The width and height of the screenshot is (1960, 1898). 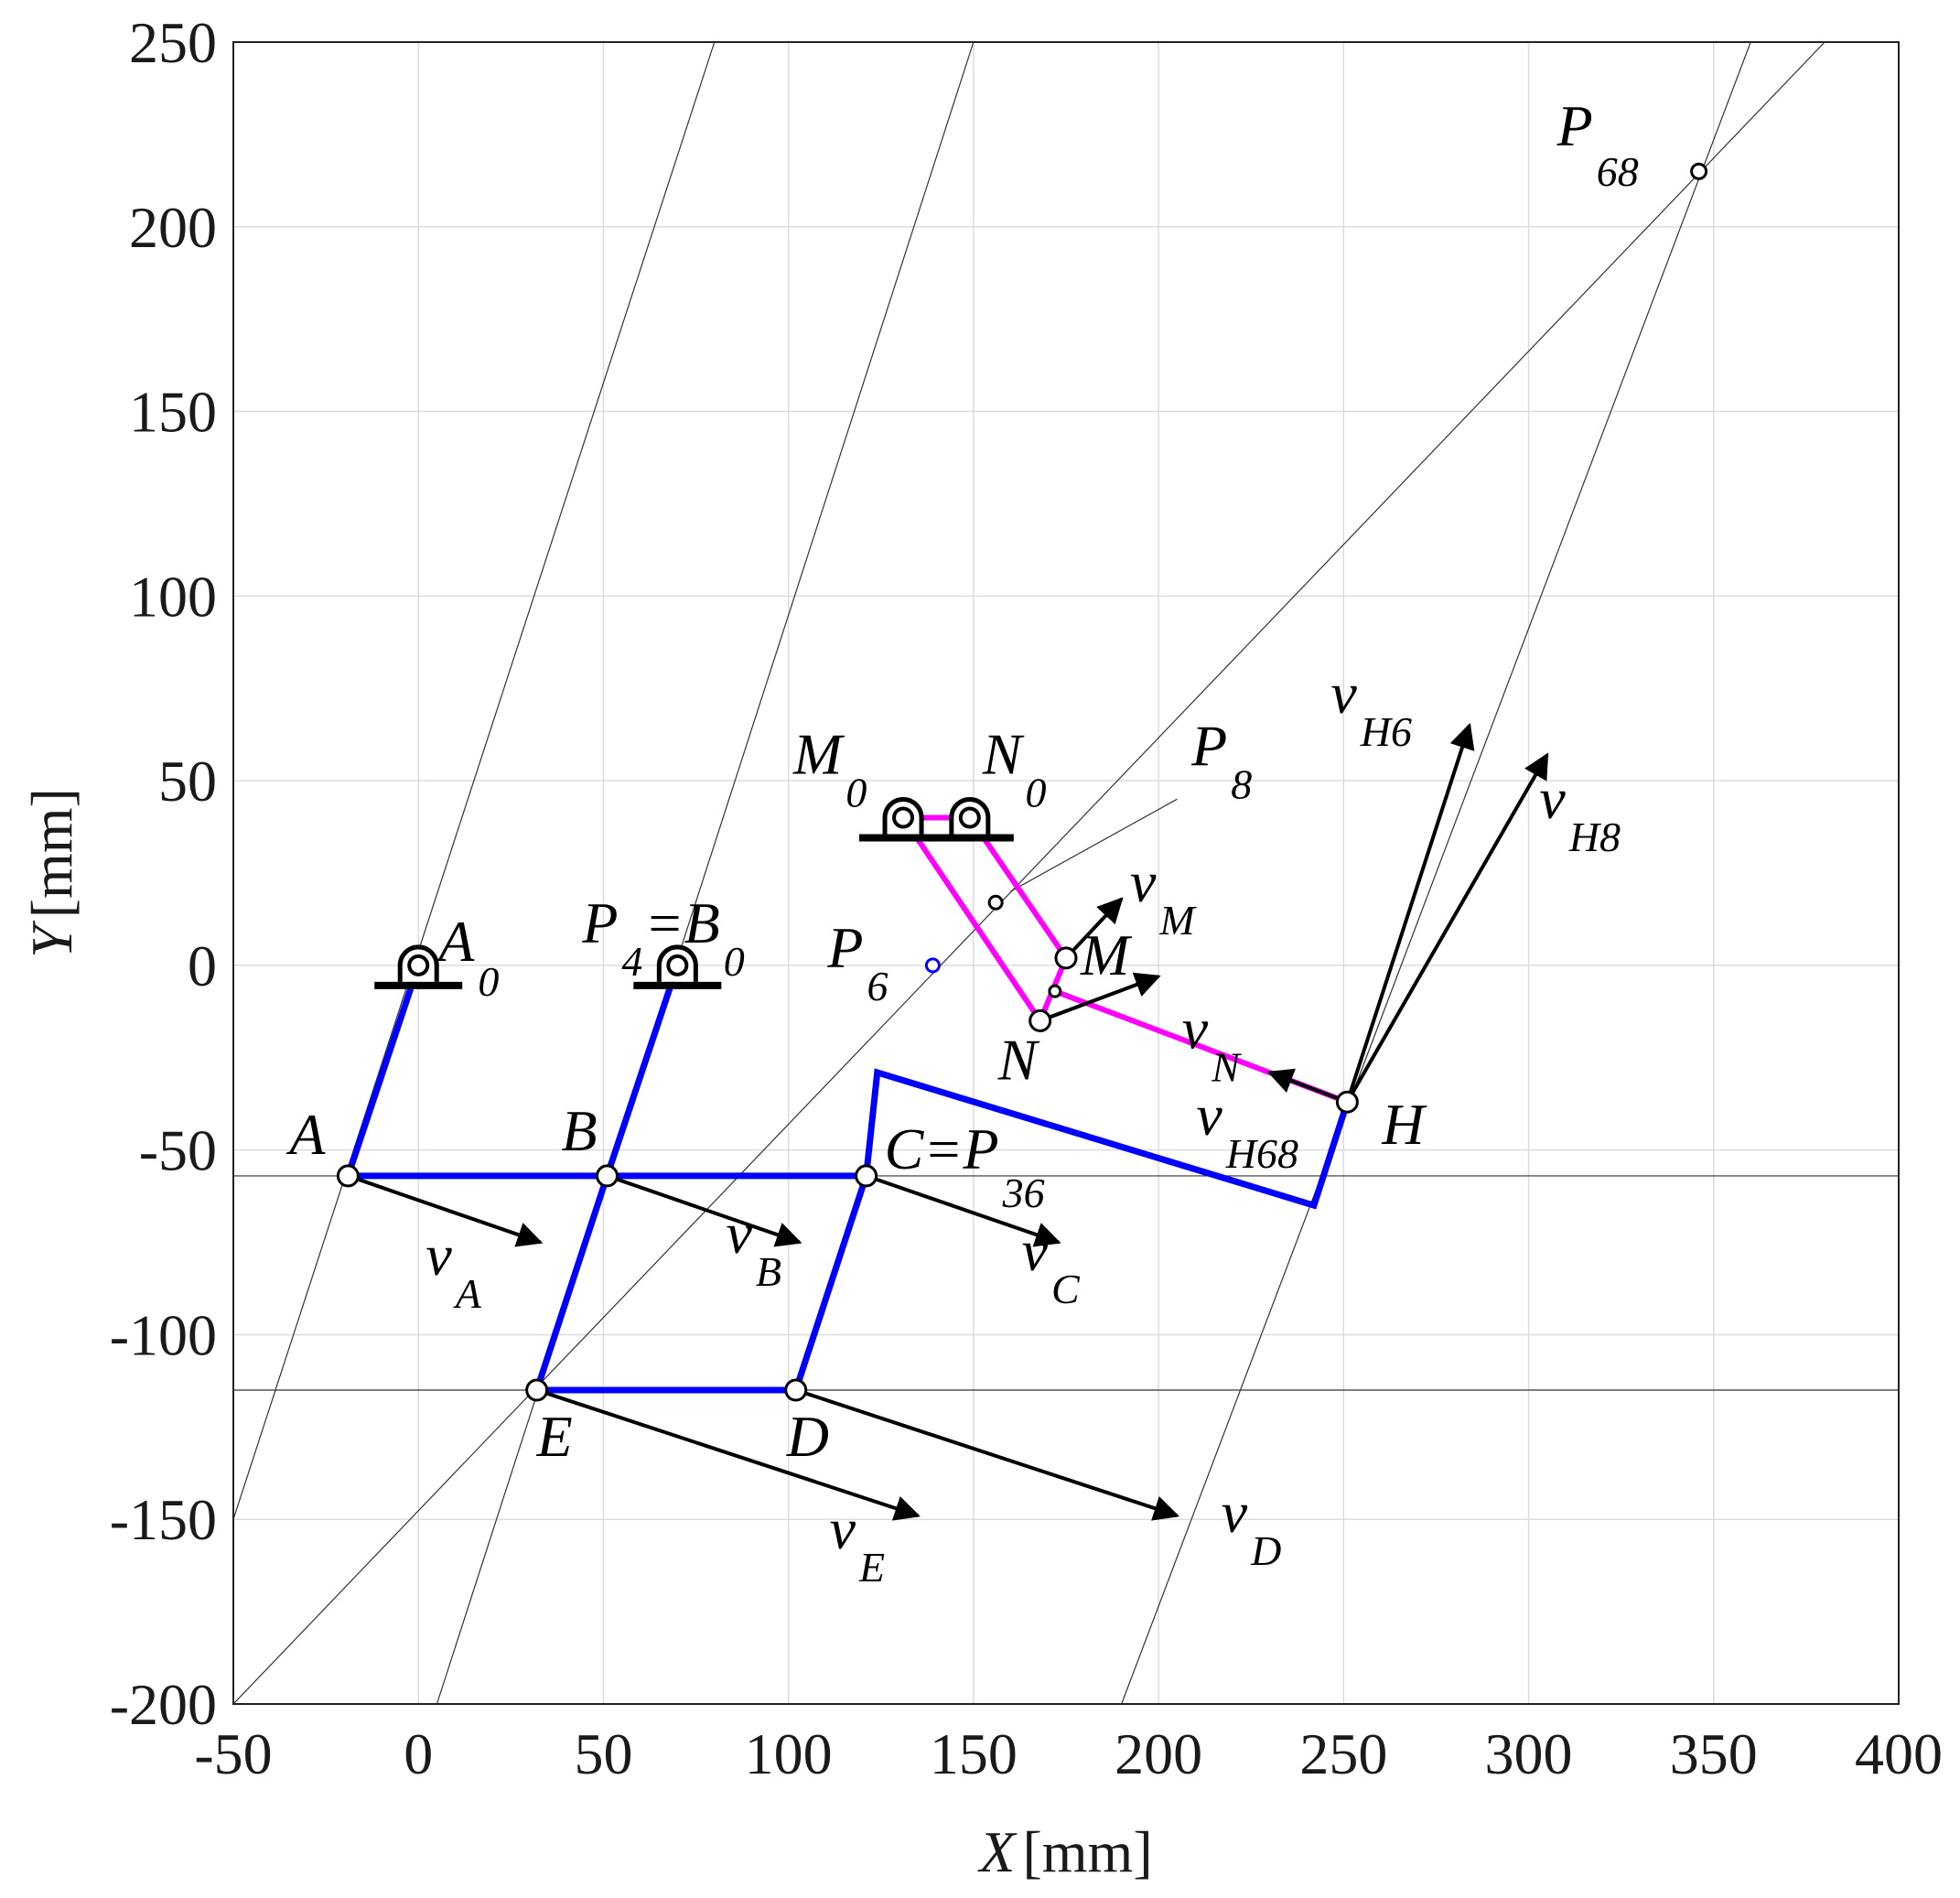 I want to click on velocity-vector-vb, so click(x=704, y=1210).